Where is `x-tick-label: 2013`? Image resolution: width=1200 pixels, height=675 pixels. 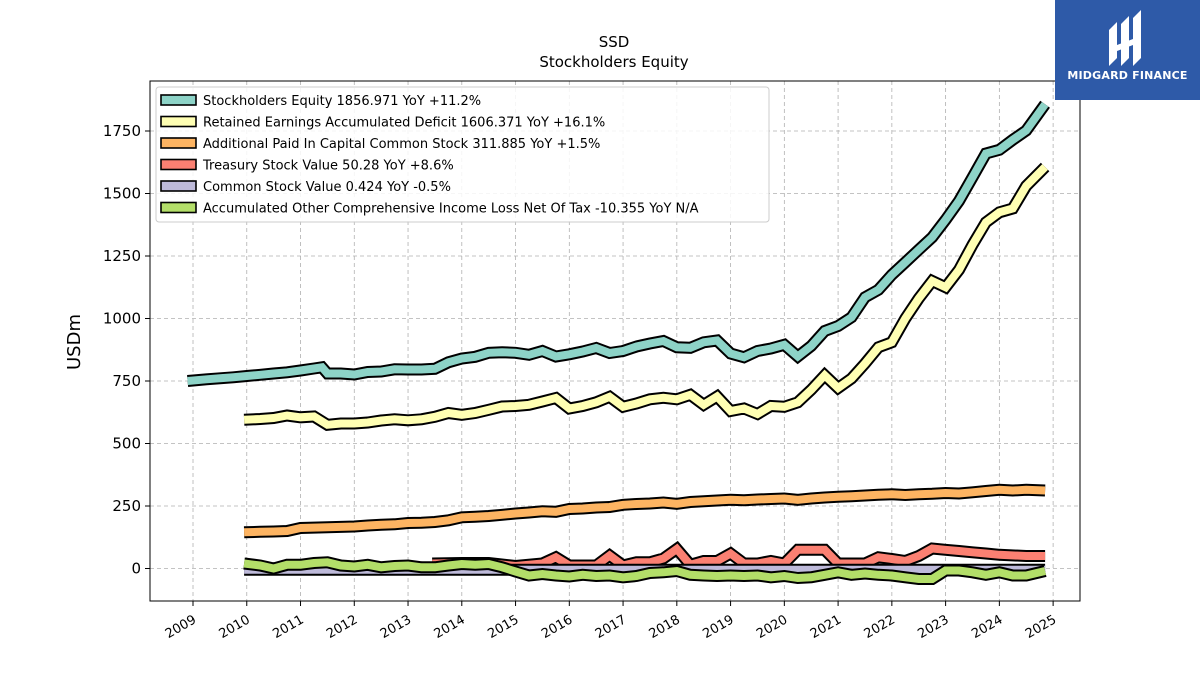 x-tick-label: 2013 is located at coordinates (396, 627).